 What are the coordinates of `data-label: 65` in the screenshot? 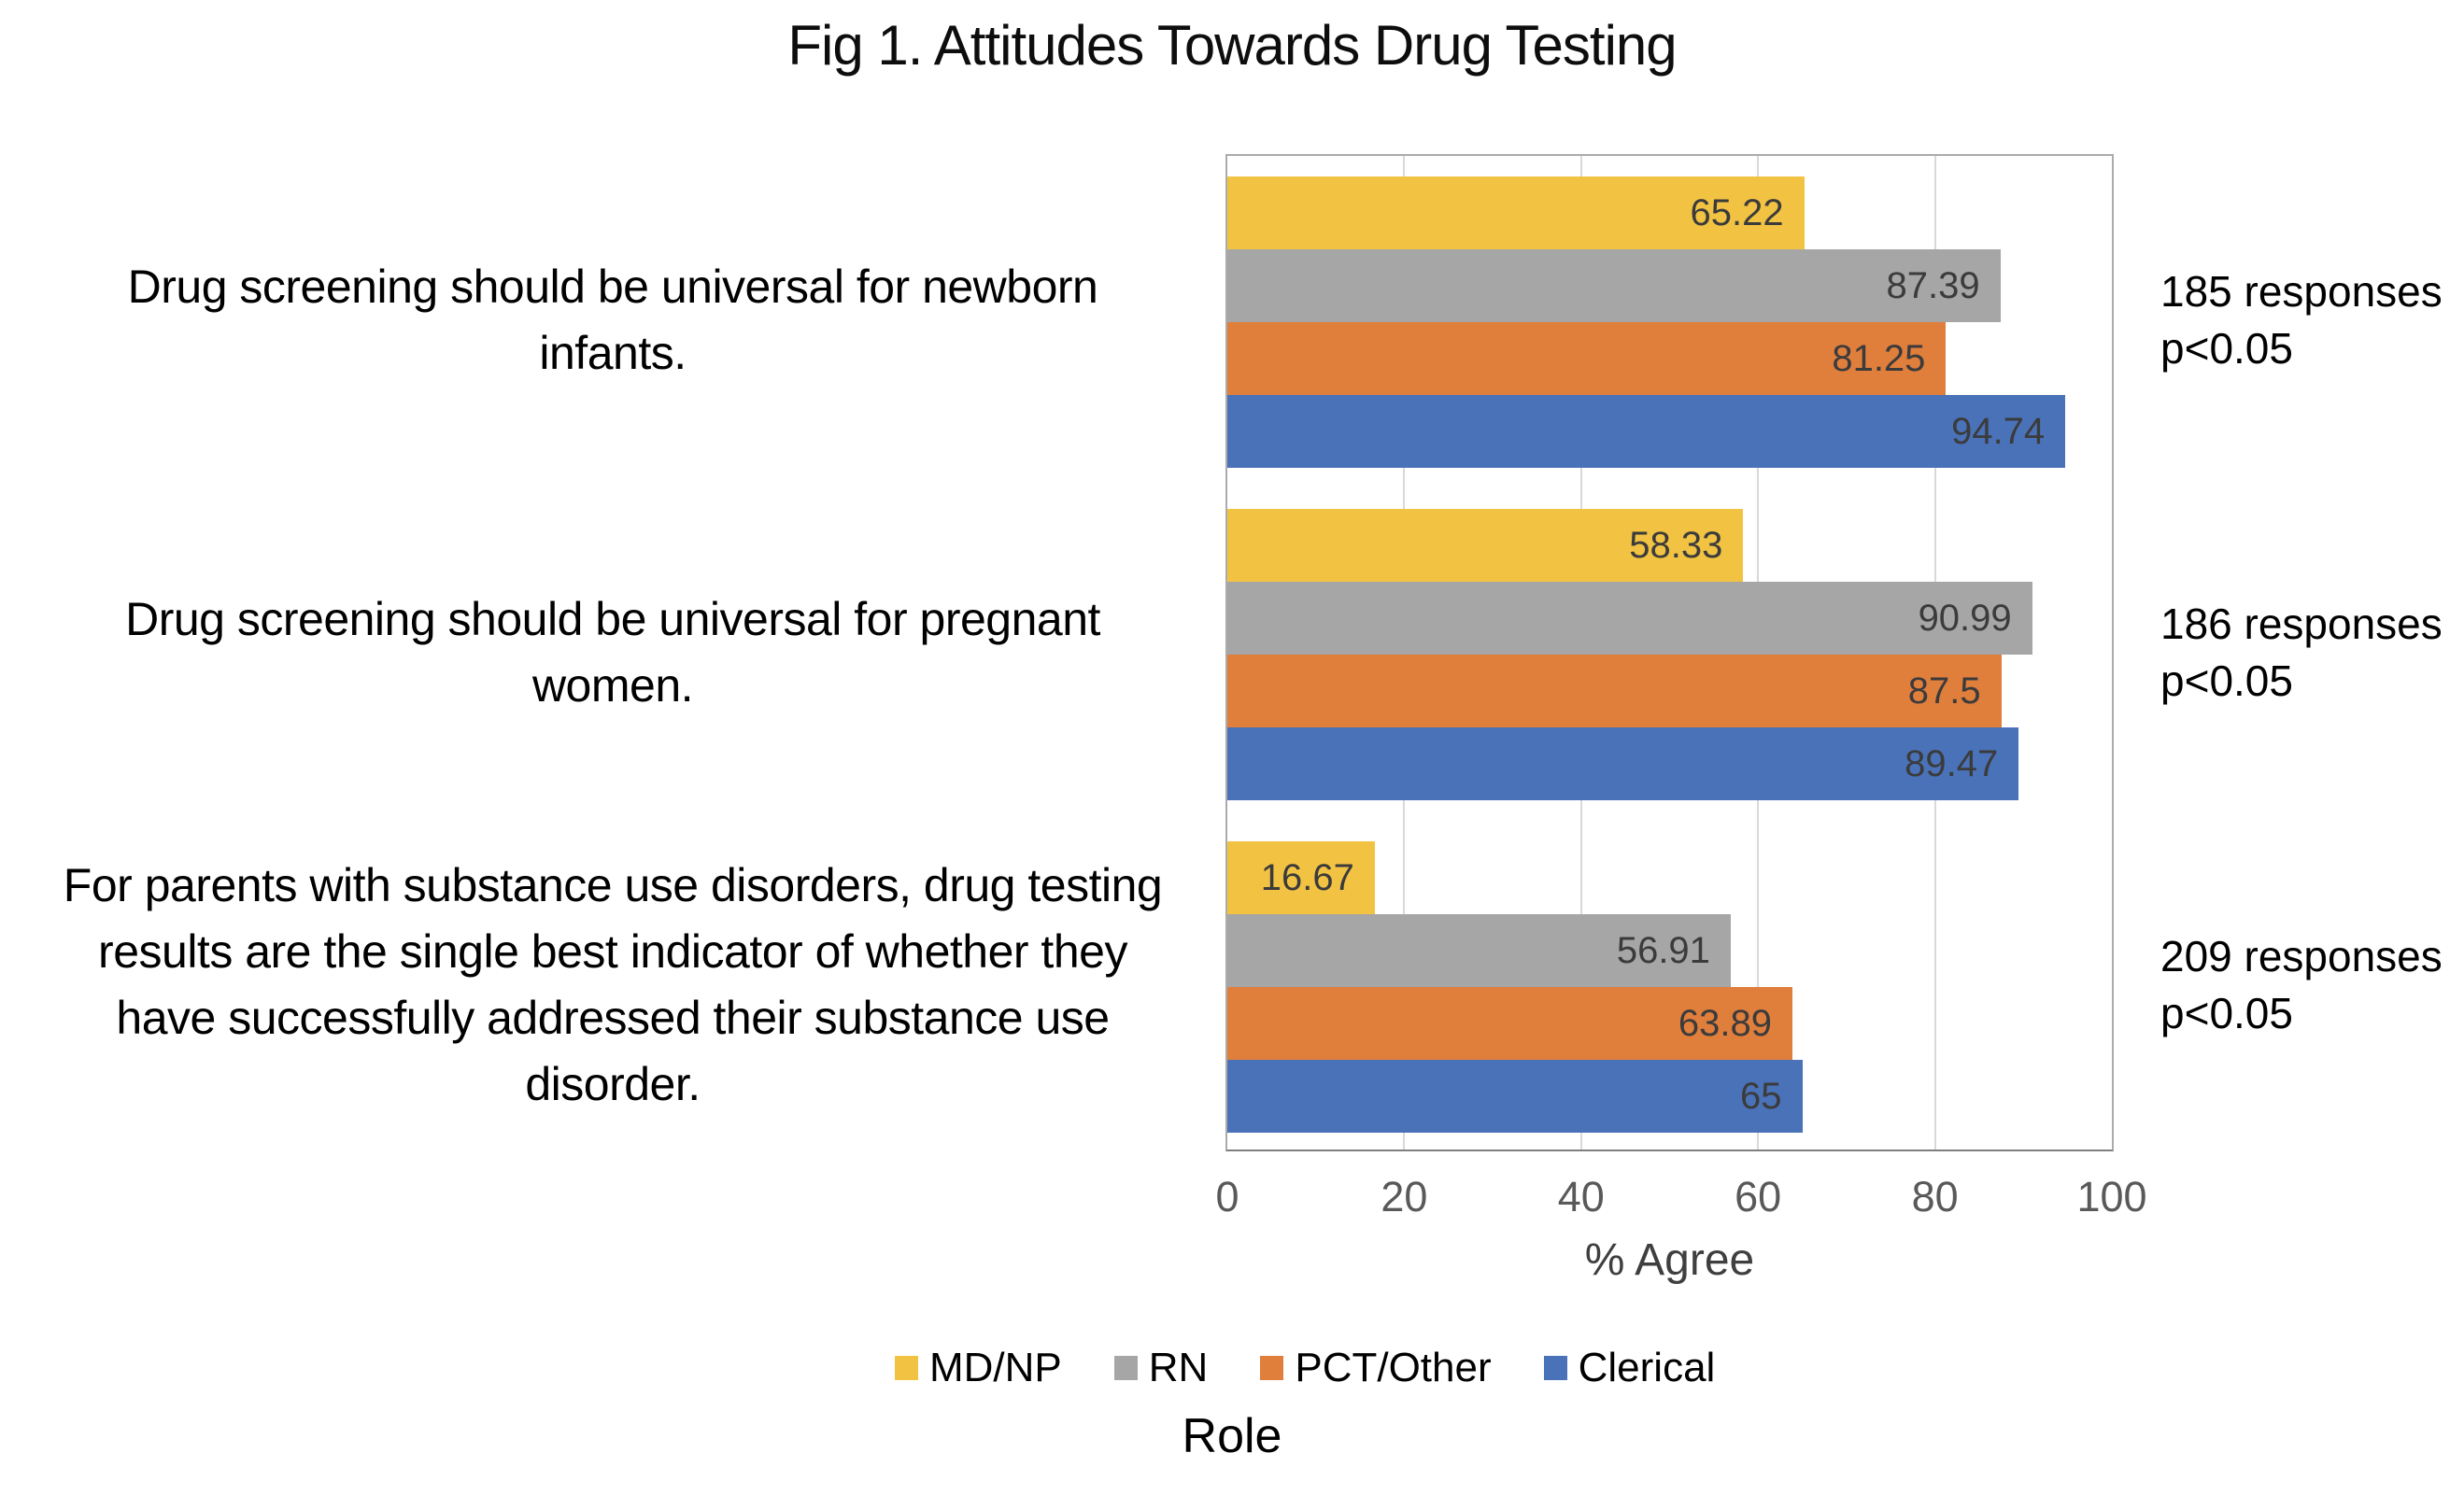 It's located at (1761, 1096).